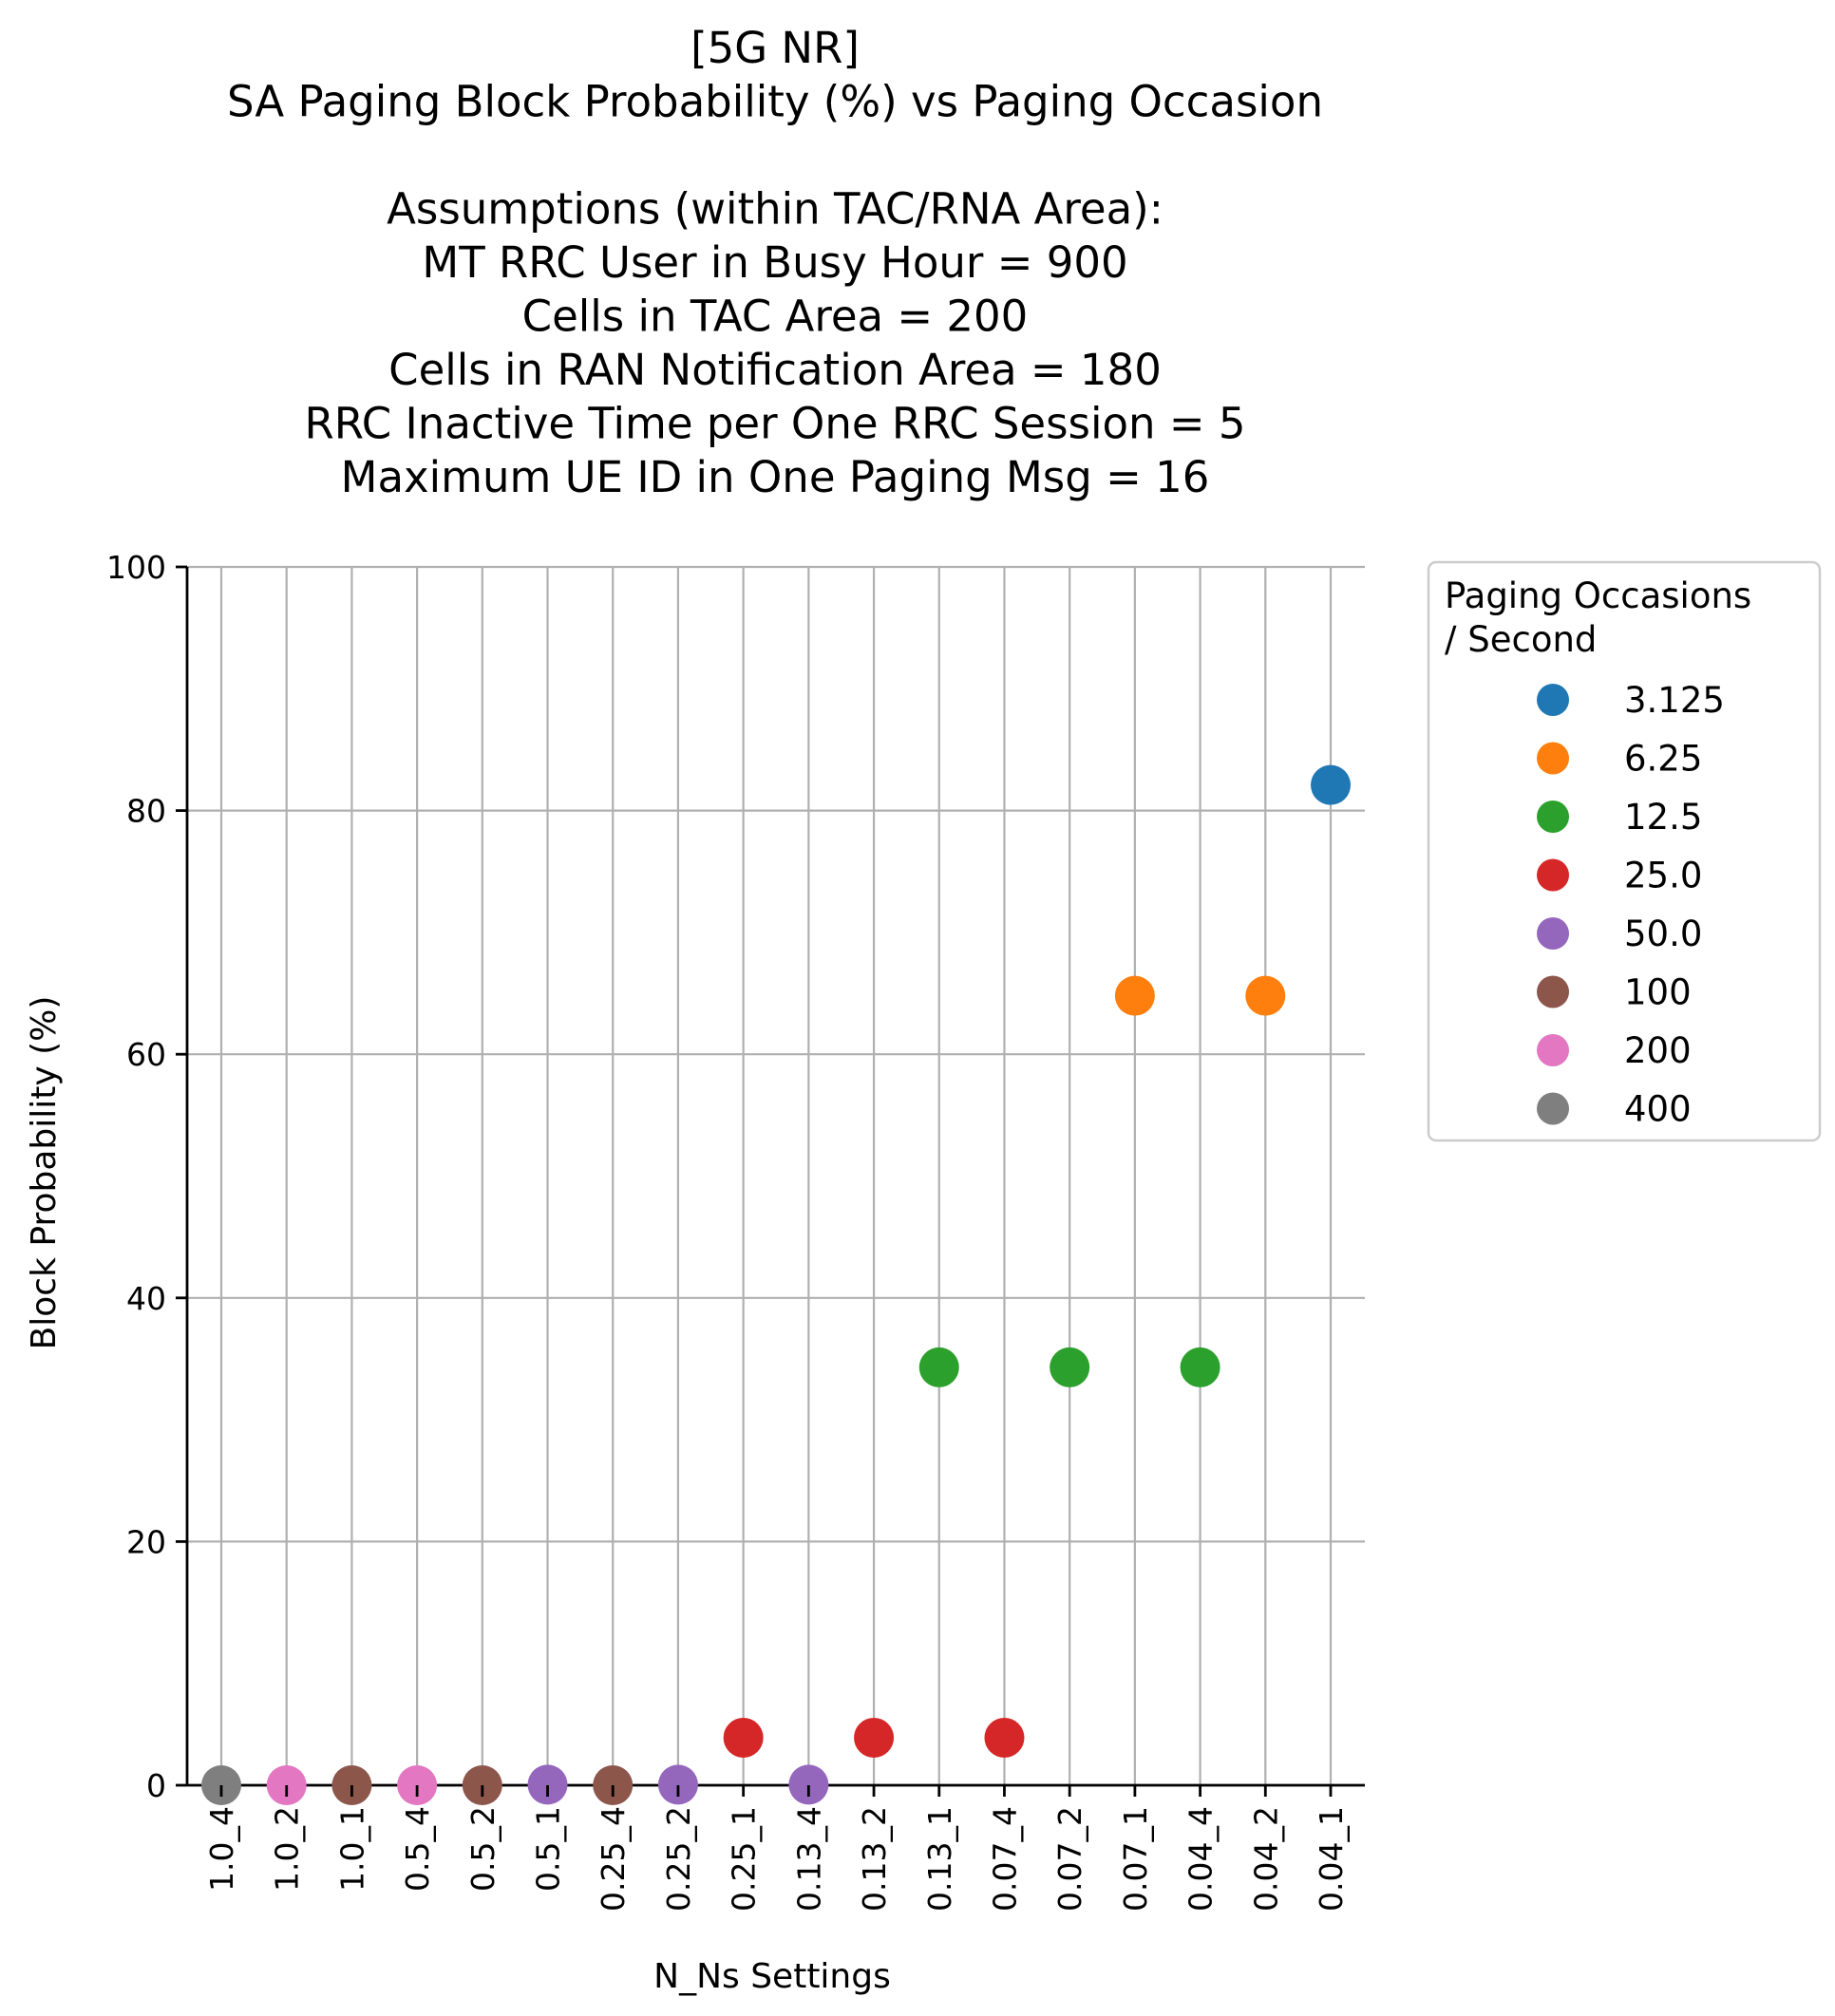  Describe the element at coordinates (1135, 1859) in the screenshot. I see `x-tick-label: 0.07_1` at that location.